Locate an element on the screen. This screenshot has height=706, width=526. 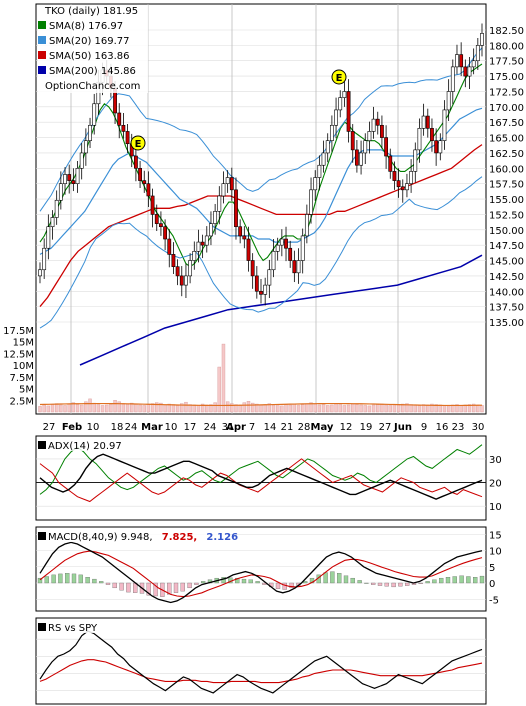
volume-tick-2: 12.5M is located at coordinates (18, 354).